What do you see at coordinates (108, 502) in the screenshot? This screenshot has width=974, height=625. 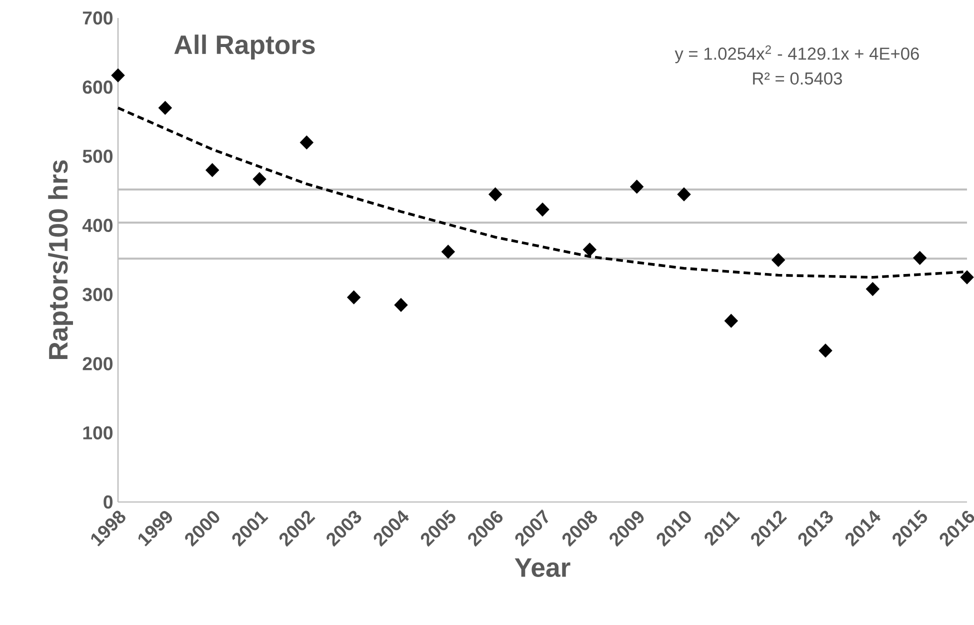 I see `y-tick-label: 0` at bounding box center [108, 502].